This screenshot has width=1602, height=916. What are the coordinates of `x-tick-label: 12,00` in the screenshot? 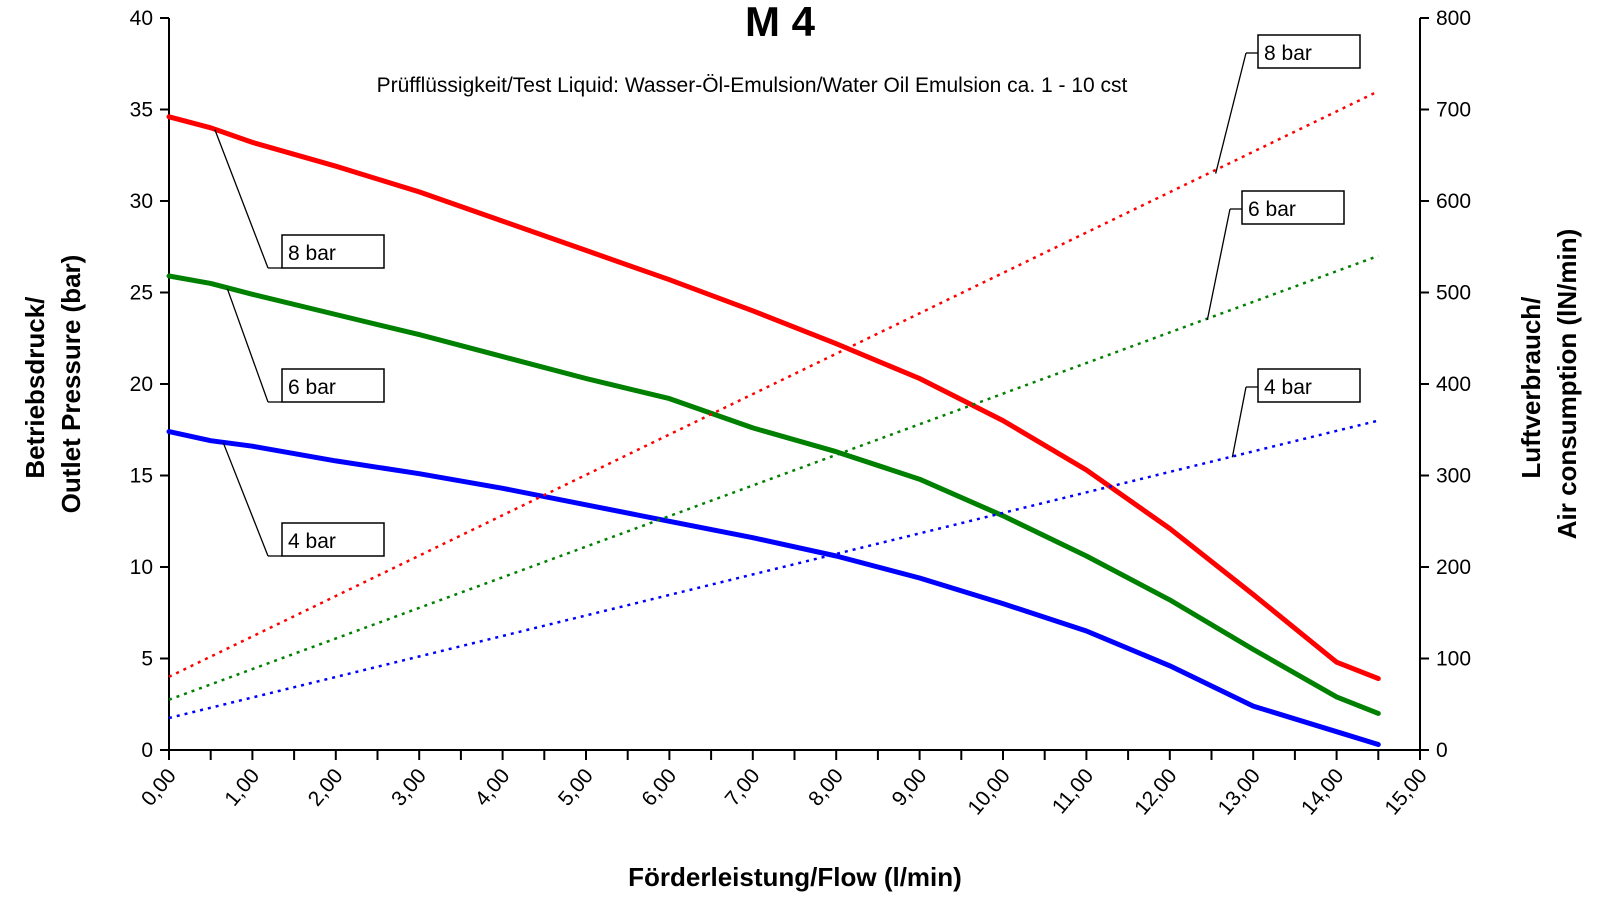 It's located at (1155, 791).